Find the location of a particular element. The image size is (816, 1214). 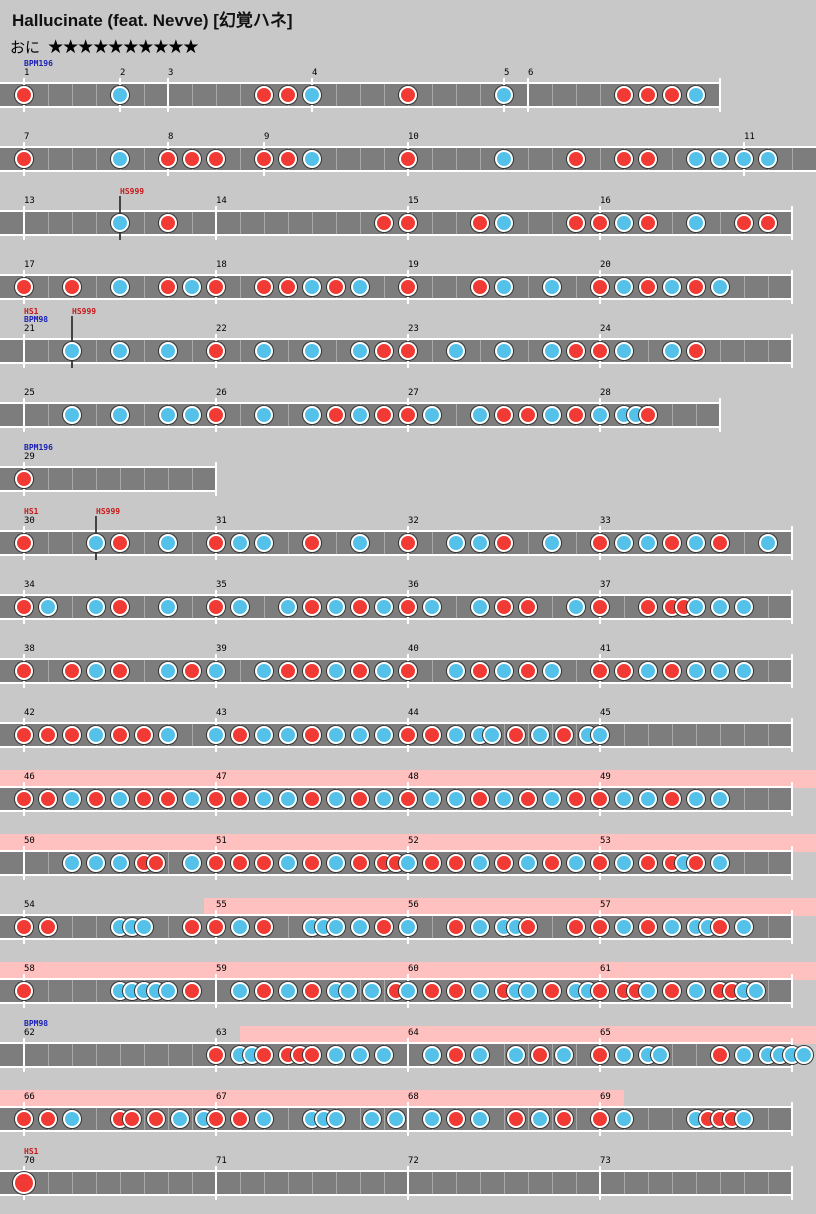

measure-number: 57 is located at coordinates (605, 905).